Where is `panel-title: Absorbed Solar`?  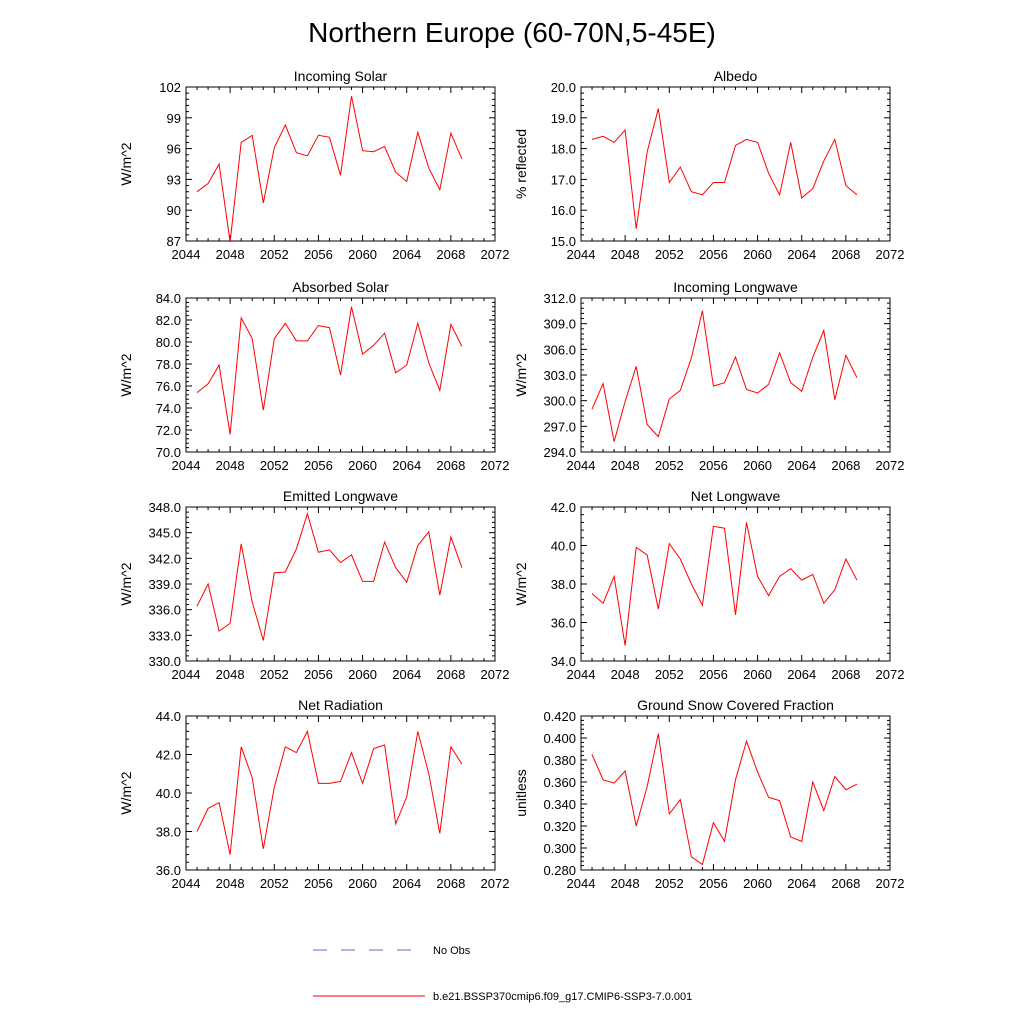
panel-title: Absorbed Solar is located at coordinates (340, 287).